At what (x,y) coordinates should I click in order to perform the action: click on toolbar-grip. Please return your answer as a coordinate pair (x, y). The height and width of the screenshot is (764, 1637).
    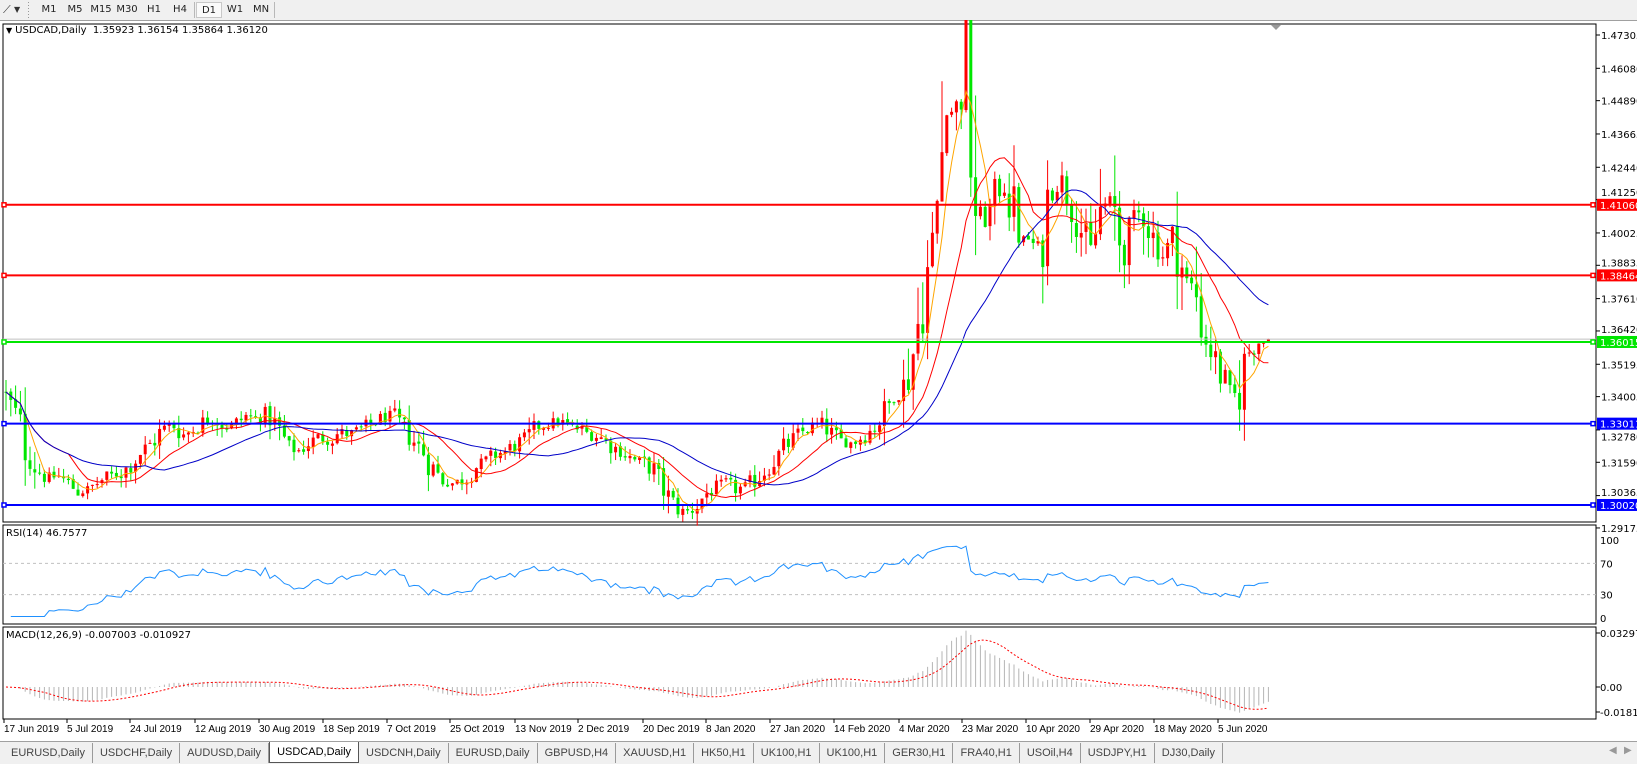
    Looking at the image, I should click on (28, 10).